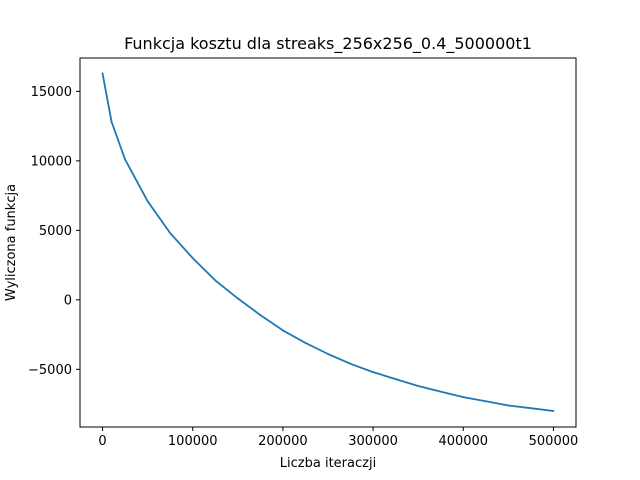 Image resolution: width=640 pixels, height=480 pixels. I want to click on y-tick-label: 0, so click(68, 300).